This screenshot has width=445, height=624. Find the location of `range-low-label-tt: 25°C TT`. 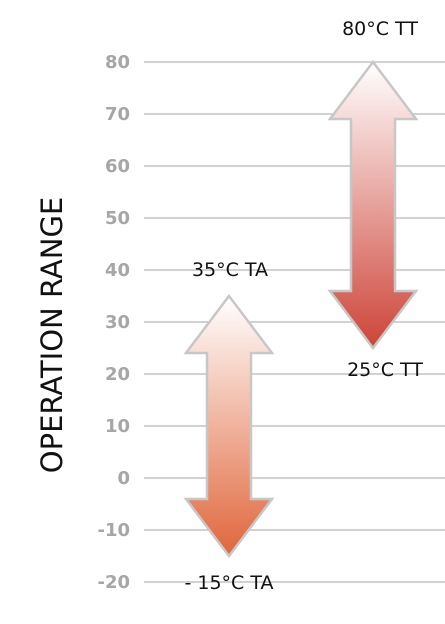

range-low-label-tt: 25°C TT is located at coordinates (385, 370).